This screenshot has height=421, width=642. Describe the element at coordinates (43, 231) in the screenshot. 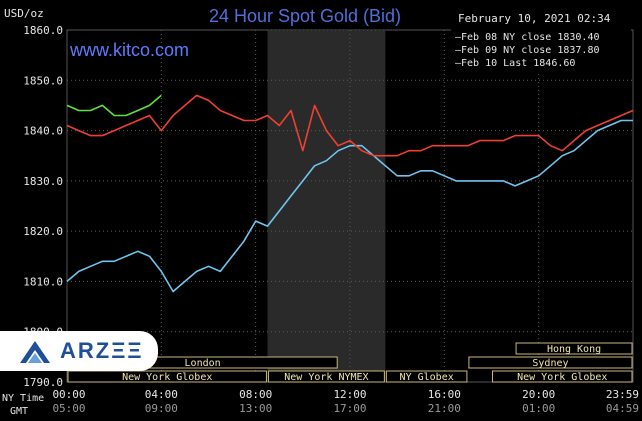

I see `y-tick-label: 1820.0` at that location.